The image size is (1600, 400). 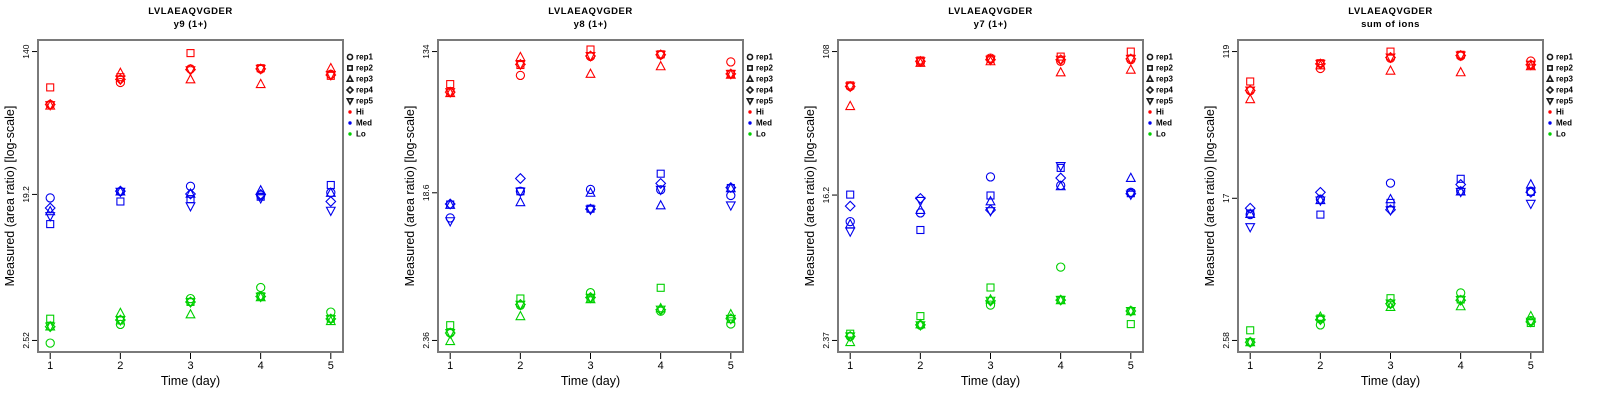 What do you see at coordinates (26, 340) in the screenshot?
I see `y-tick-label: 2.52` at bounding box center [26, 340].